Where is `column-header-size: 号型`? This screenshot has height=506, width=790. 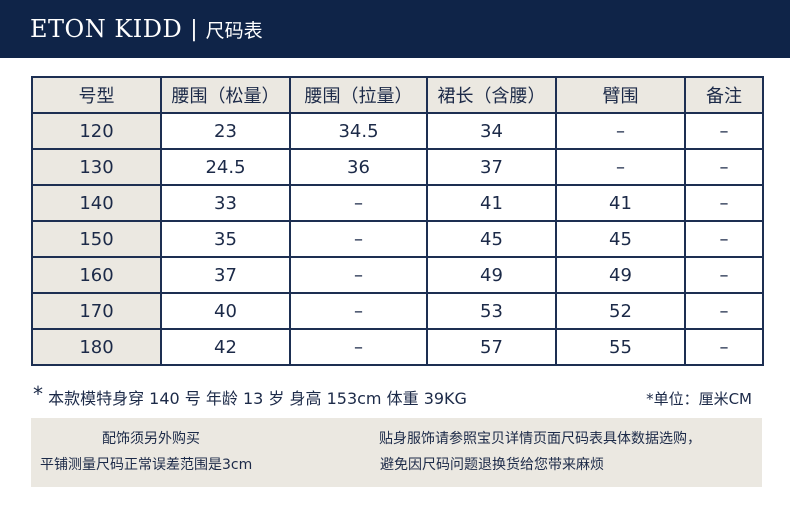
column-header-size: 号型 is located at coordinates (96, 95).